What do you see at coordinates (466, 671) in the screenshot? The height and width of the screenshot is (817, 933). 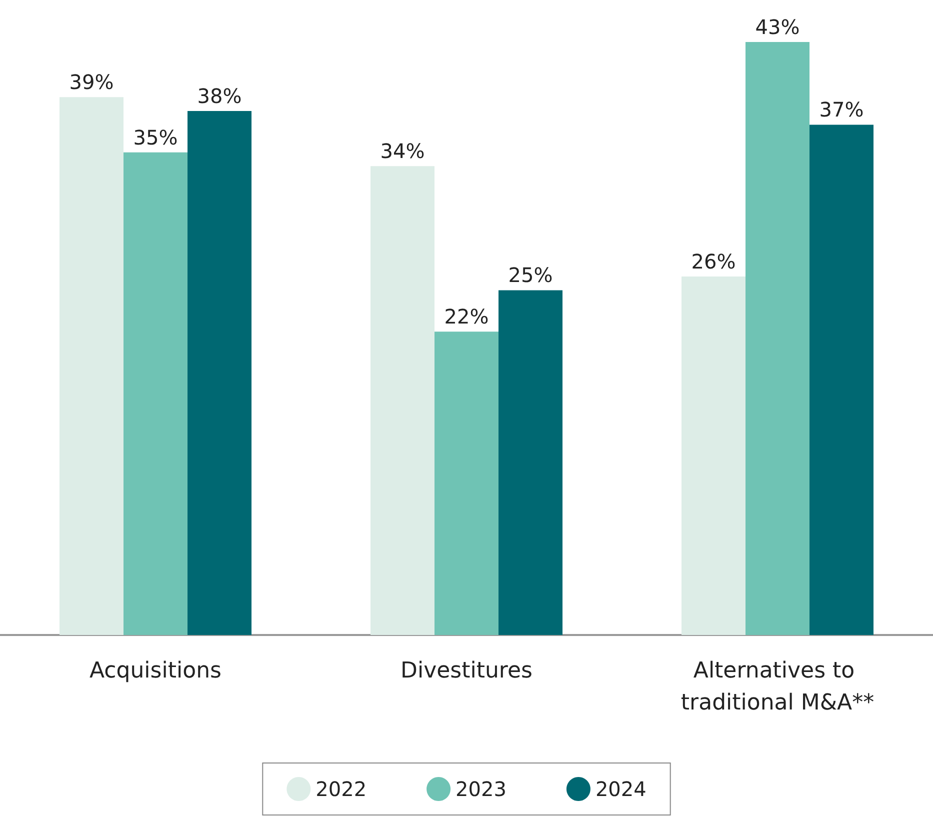 I see `x-tick-label: Divestitures` at bounding box center [466, 671].